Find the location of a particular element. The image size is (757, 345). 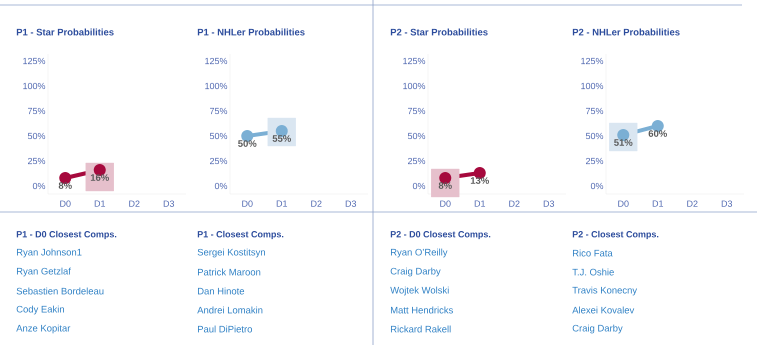

text: Alexei Kovalev is located at coordinates (603, 310).